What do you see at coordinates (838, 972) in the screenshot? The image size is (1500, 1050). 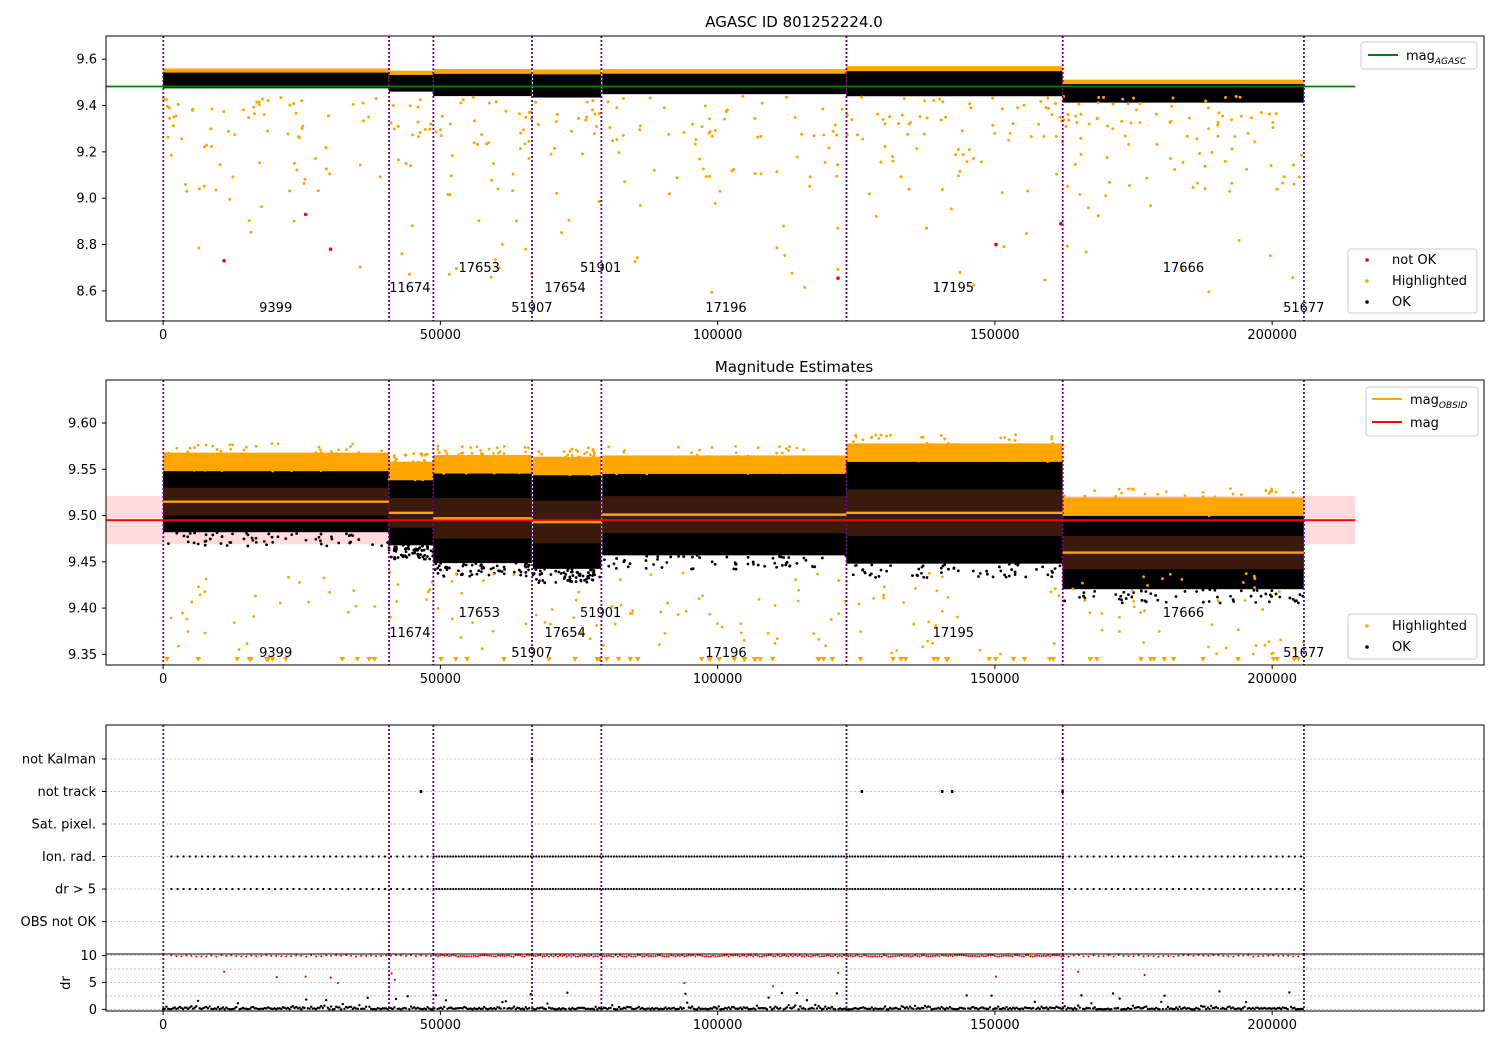 I see `dr-outlier-point` at bounding box center [838, 972].